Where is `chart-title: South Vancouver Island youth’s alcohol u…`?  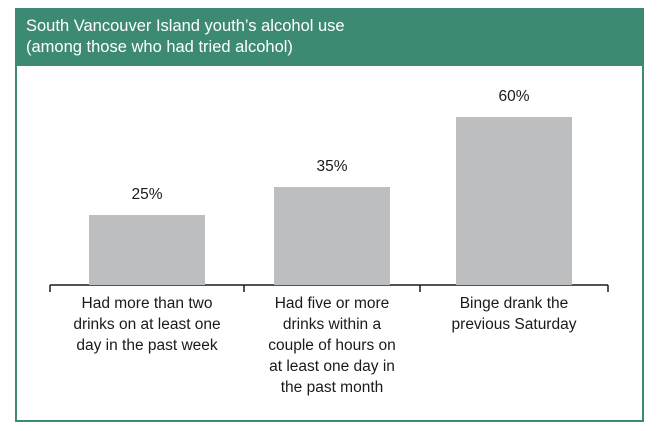 chart-title: South Vancouver Island youth’s alcohol u… is located at coordinates (185, 26).